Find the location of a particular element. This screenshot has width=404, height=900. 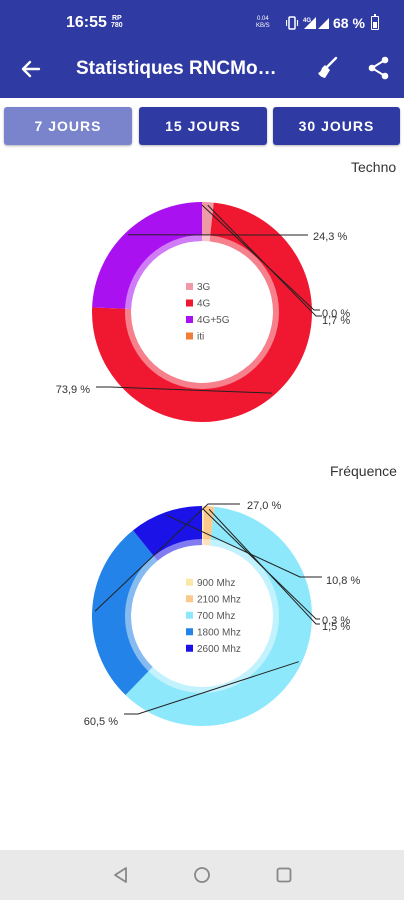

slice-900-mhz is located at coordinates (203, 526).